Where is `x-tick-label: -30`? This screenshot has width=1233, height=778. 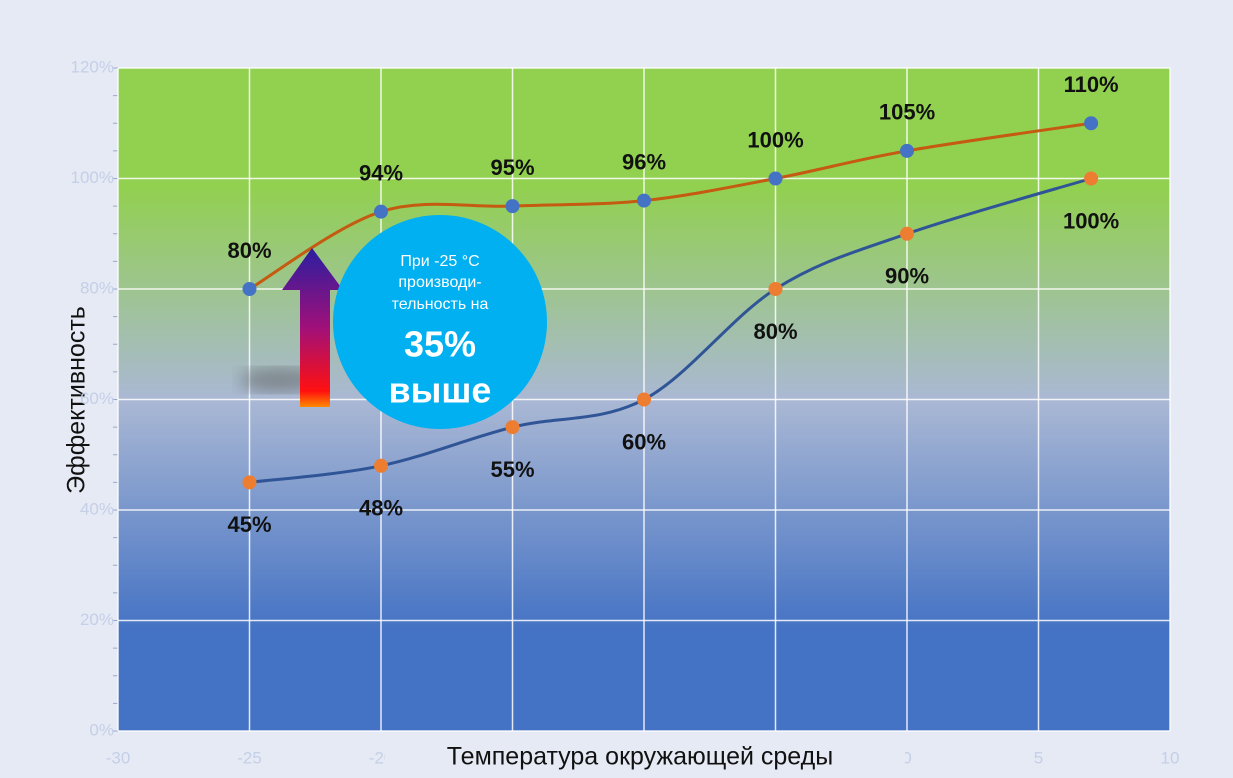 x-tick-label: -30 is located at coordinates (118, 757).